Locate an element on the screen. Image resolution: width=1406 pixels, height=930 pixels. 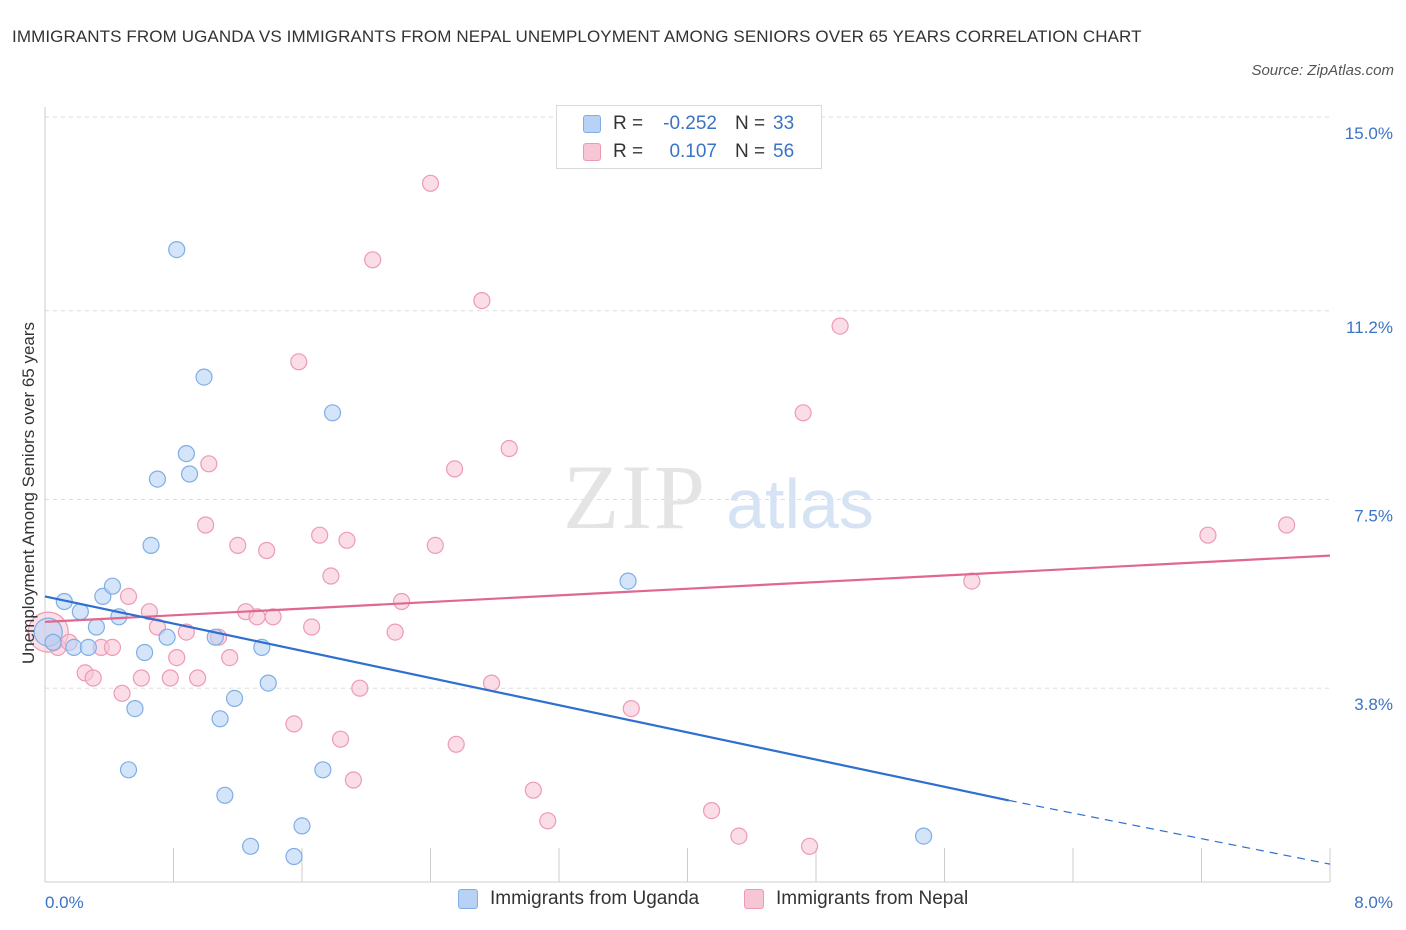
legend-r-value: -0.252 is located at coordinates (690, 123).